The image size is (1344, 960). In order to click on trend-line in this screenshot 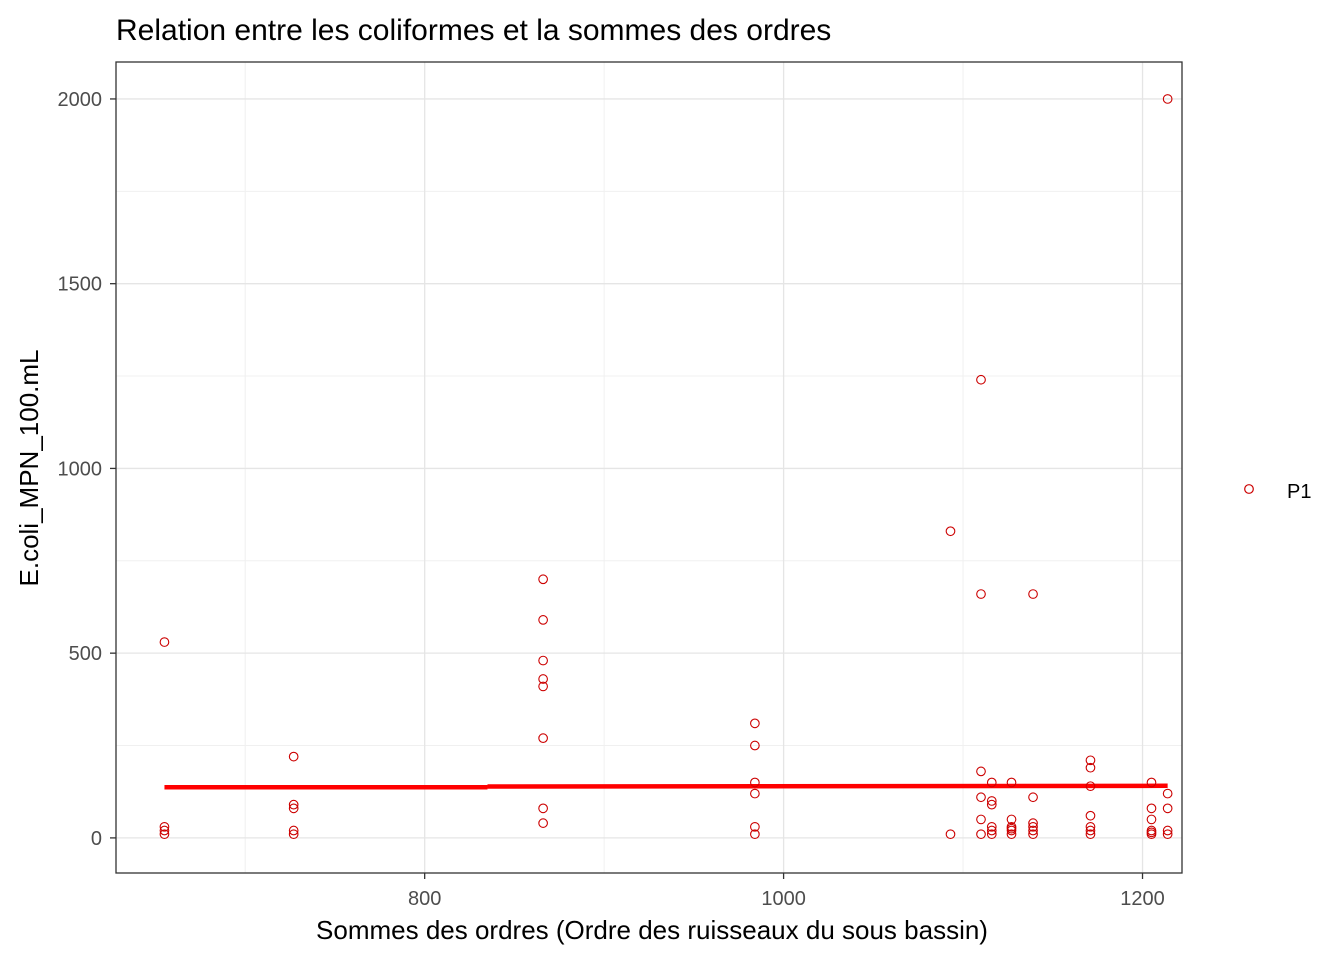, I will do `click(666, 786)`.